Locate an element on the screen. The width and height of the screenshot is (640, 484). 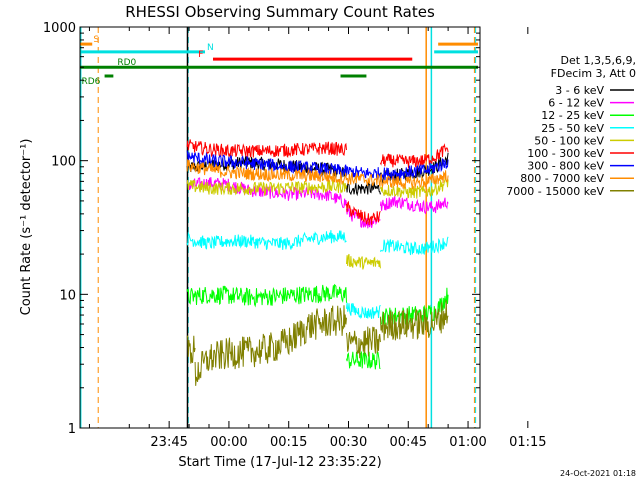
series-100-300-kev is located at coordinates (317, 182).